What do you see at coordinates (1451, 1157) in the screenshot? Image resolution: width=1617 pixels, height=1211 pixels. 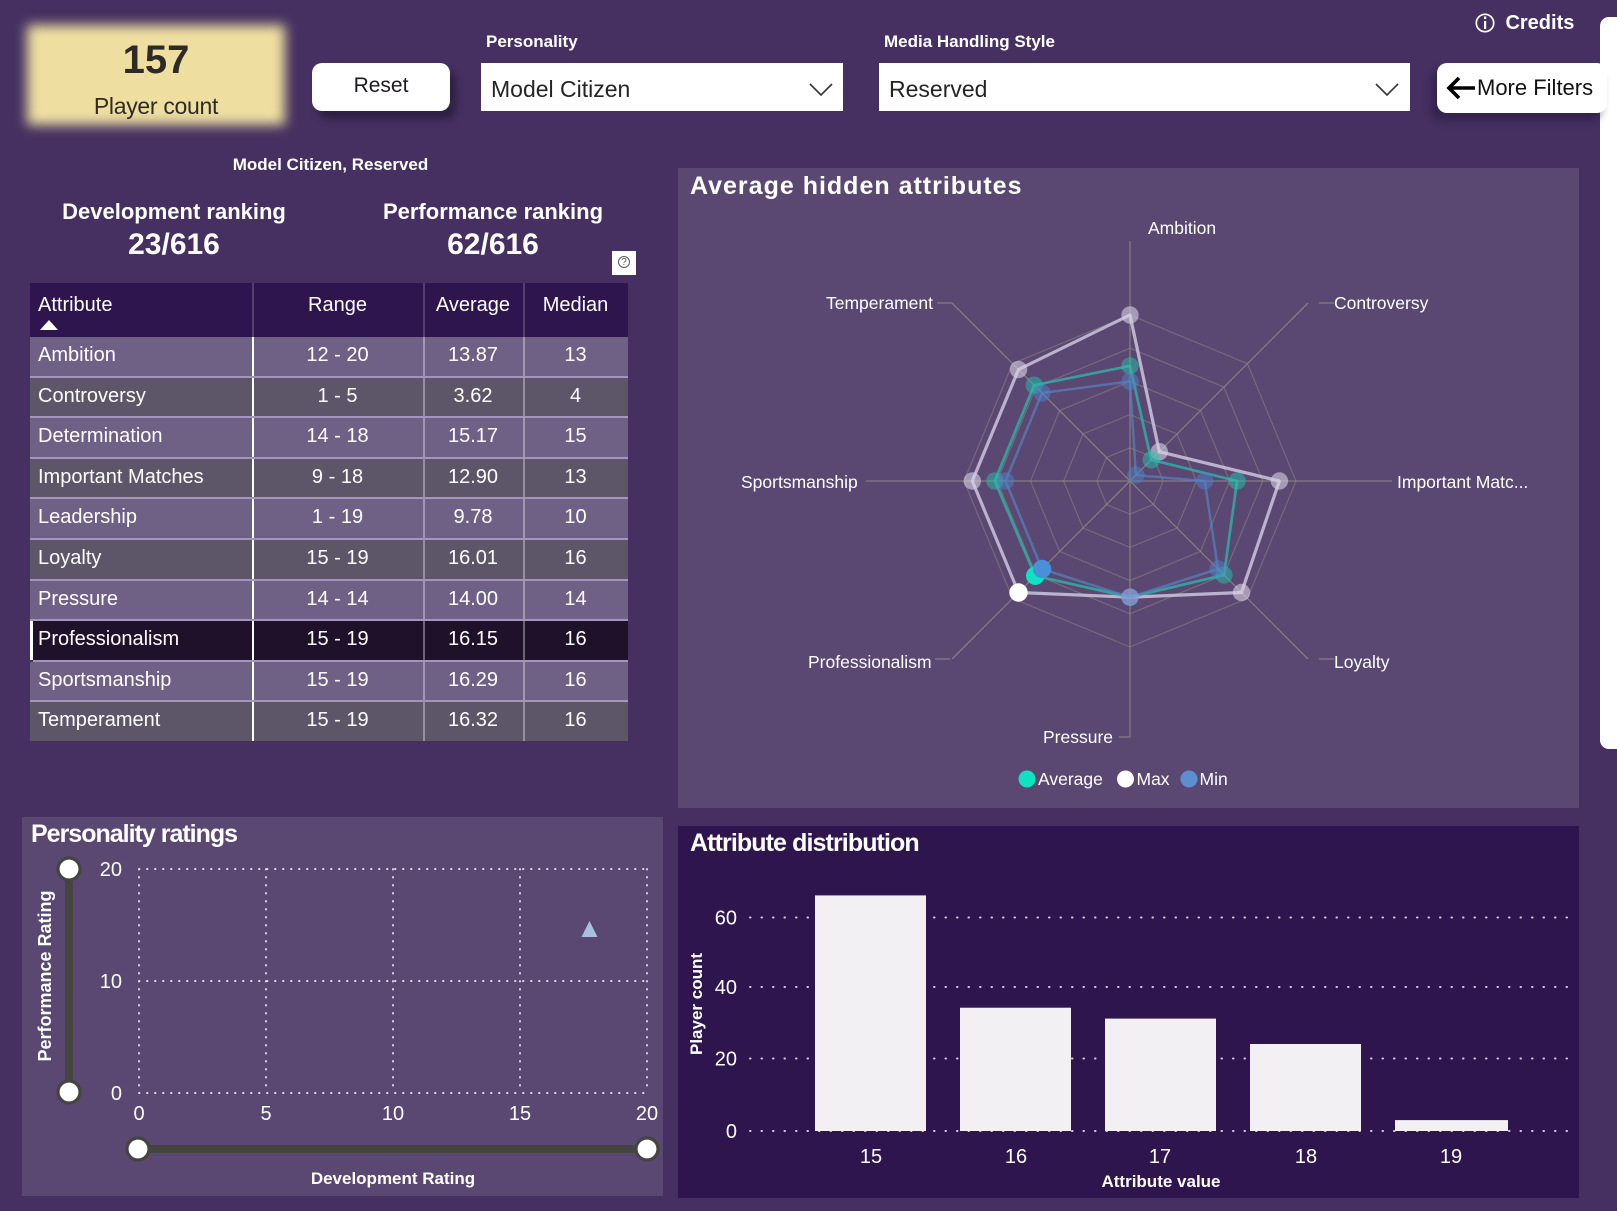 I see `svg-text: 19` at bounding box center [1451, 1157].